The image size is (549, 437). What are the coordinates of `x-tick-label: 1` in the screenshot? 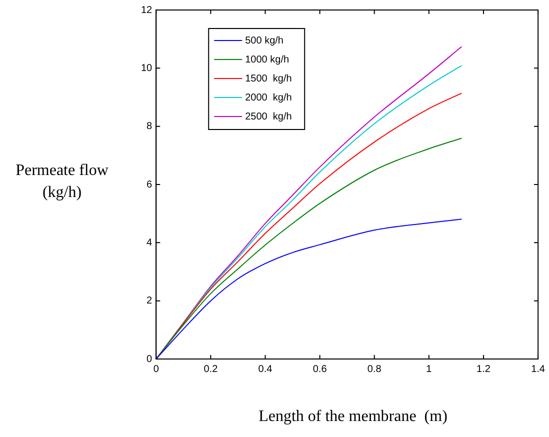 It's located at (429, 369).